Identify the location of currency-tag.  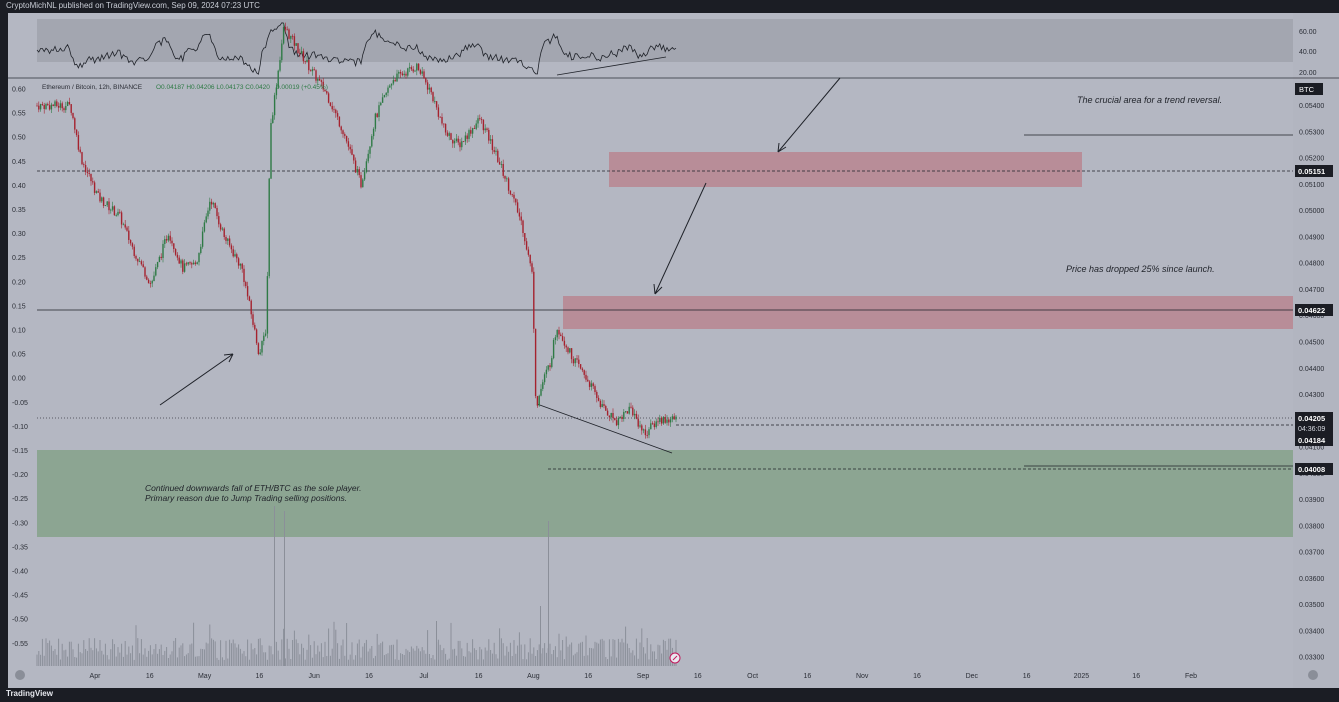
(1309, 89).